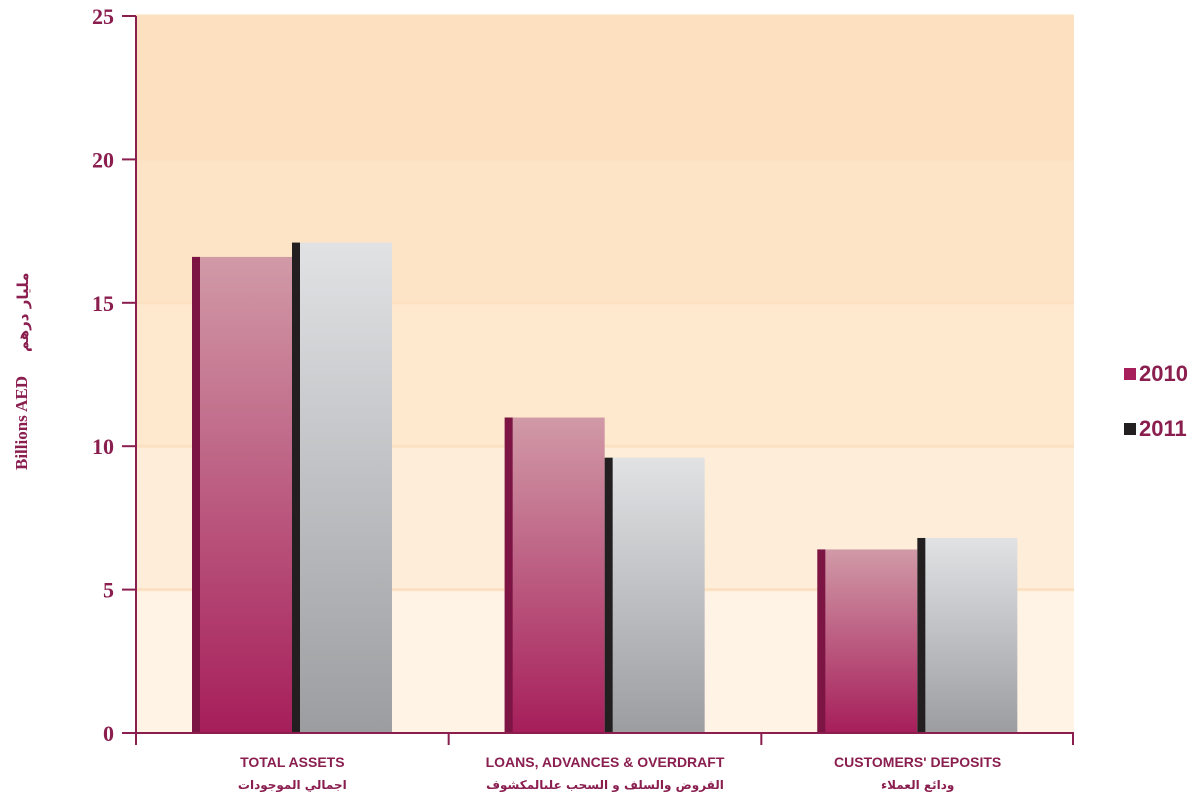 The width and height of the screenshot is (1202, 796). What do you see at coordinates (917, 785) in the screenshot?
I see `category-label-ar-3: ودائع العملاء` at bounding box center [917, 785].